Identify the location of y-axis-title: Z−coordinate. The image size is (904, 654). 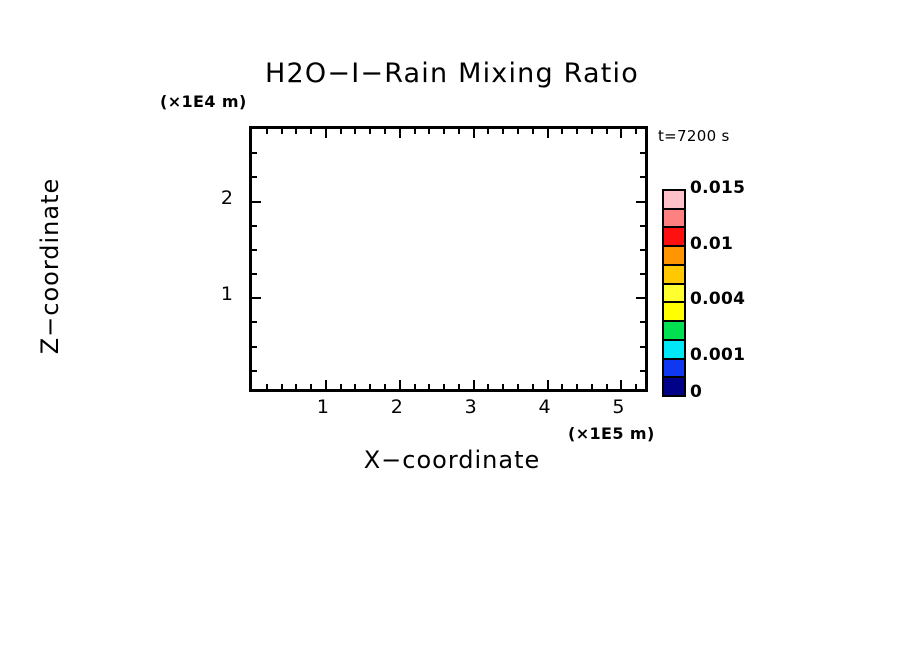
(50, 266).